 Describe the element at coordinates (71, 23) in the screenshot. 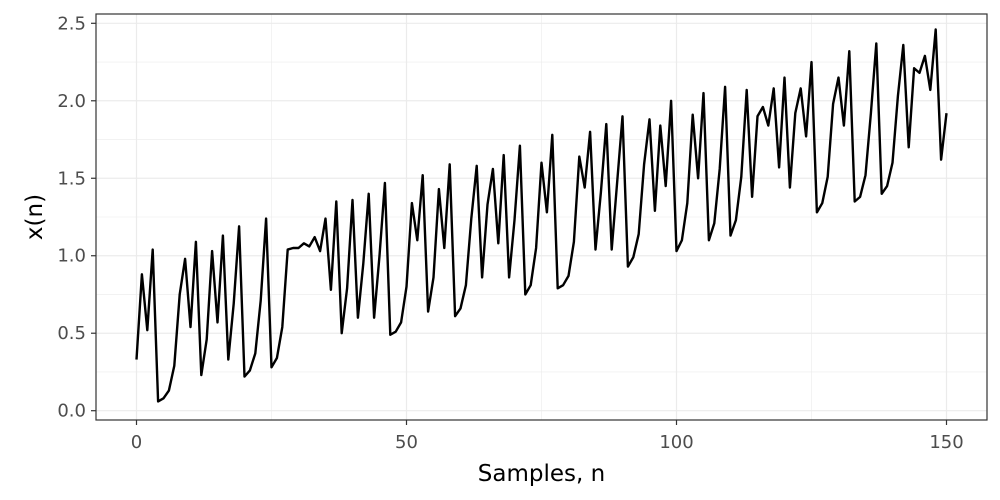

I see `y-tick-label: 2.5` at that location.